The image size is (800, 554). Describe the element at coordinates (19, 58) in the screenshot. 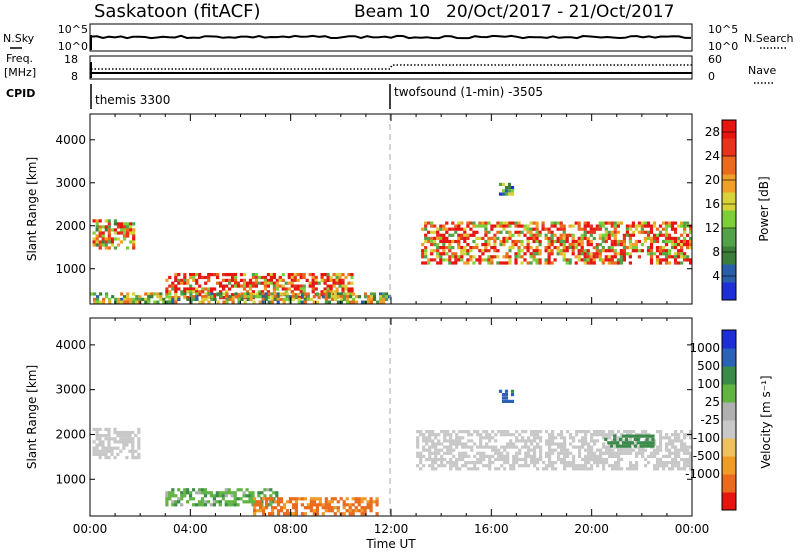

I see `freq-label: Freq.` at that location.